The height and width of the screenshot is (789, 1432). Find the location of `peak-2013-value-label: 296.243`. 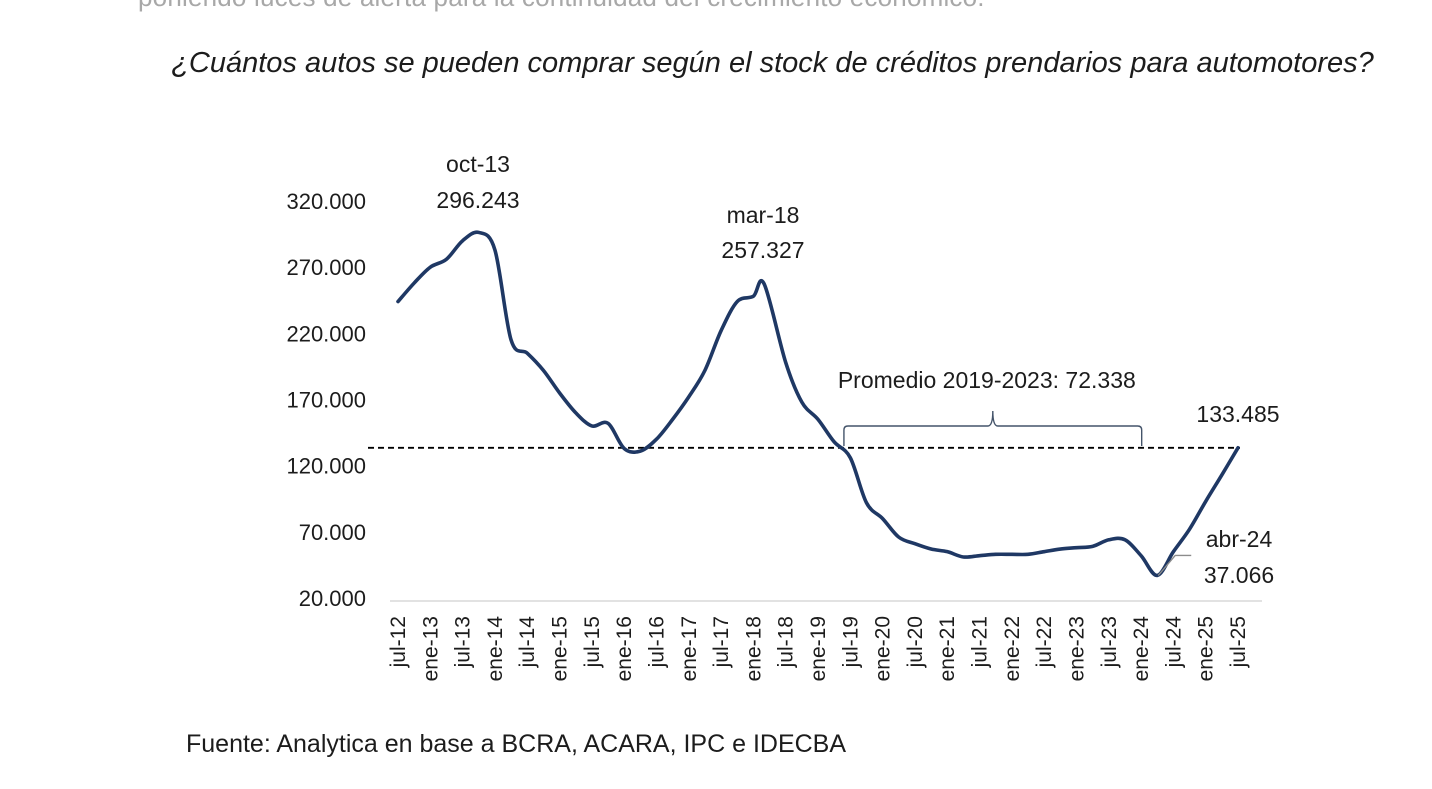

peak-2013-value-label: 296.243 is located at coordinates (477, 200).